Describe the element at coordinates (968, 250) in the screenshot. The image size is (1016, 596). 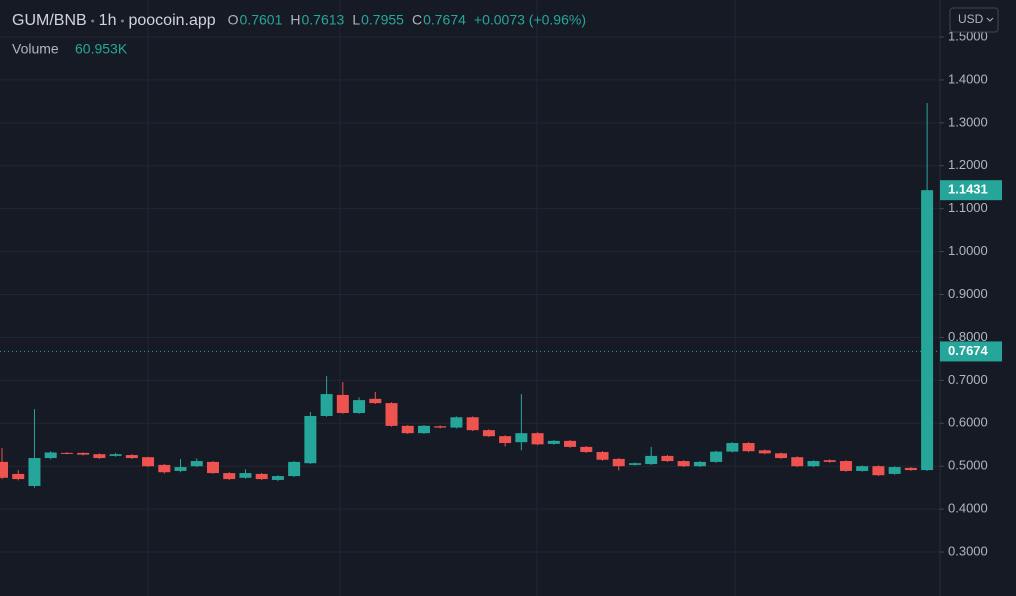
I see `y-tick-label: 1.0000` at that location.